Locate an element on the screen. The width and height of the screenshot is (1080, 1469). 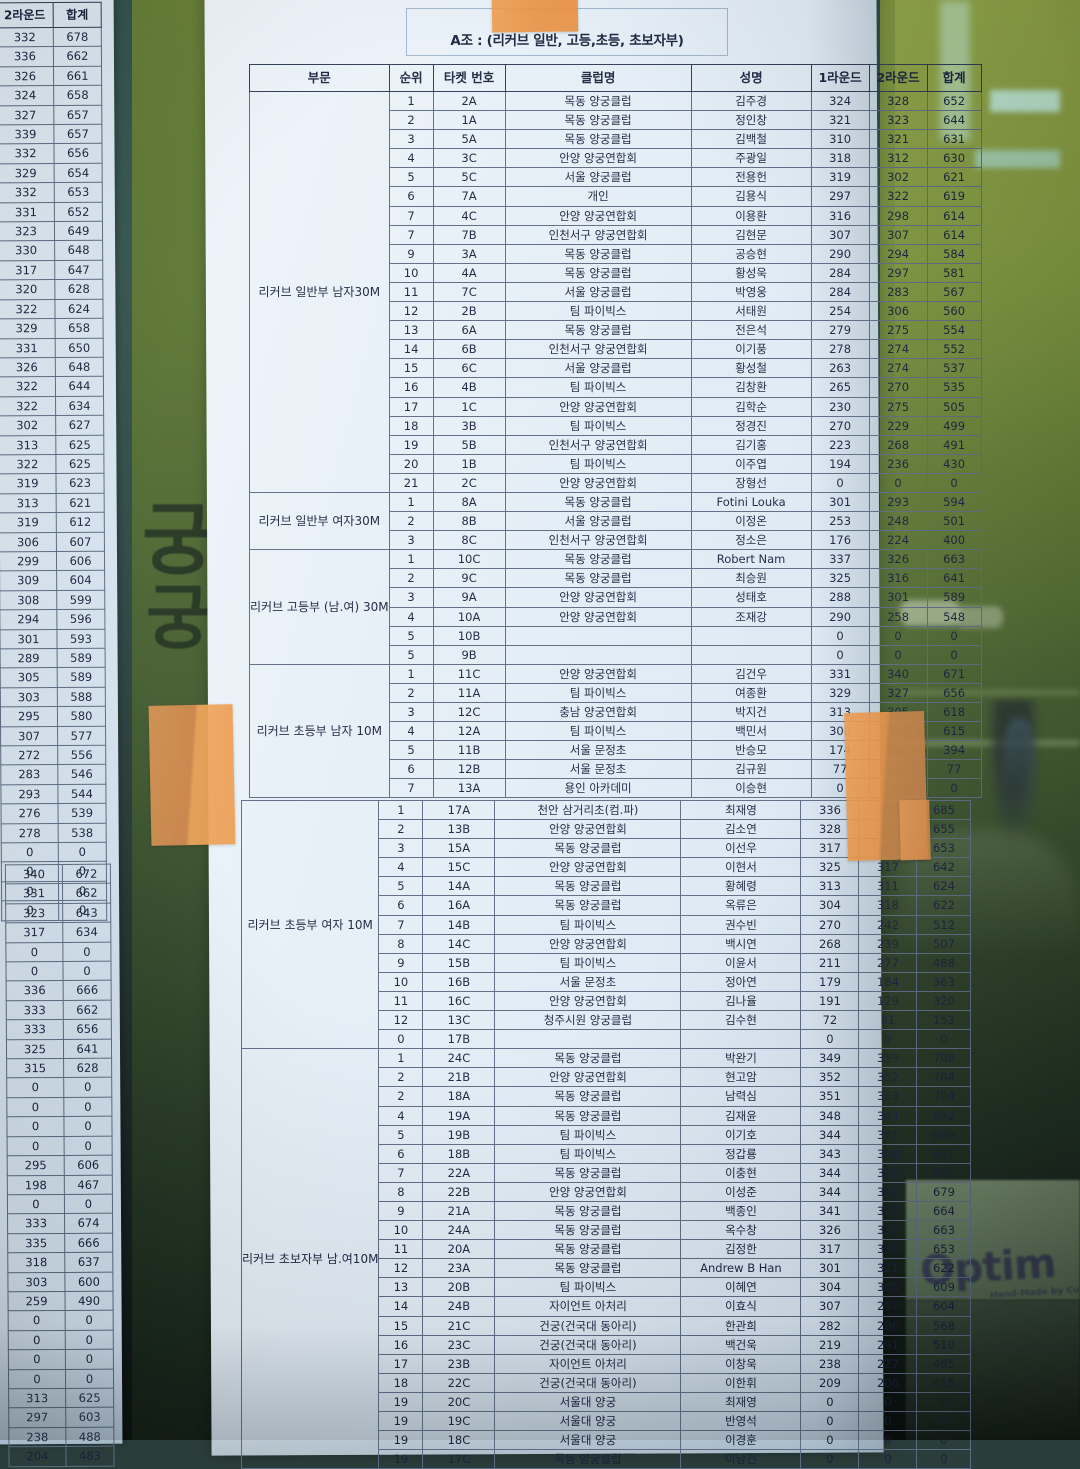
cell-round2: 277 is located at coordinates (888, 962).